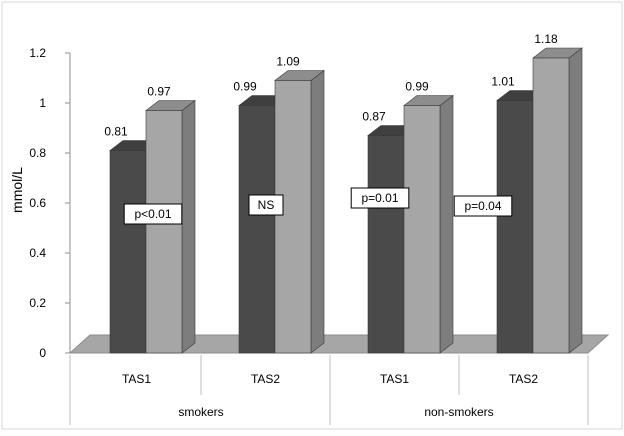 The height and width of the screenshot is (436, 624). I want to click on y-tick-label: 1, so click(42, 103).